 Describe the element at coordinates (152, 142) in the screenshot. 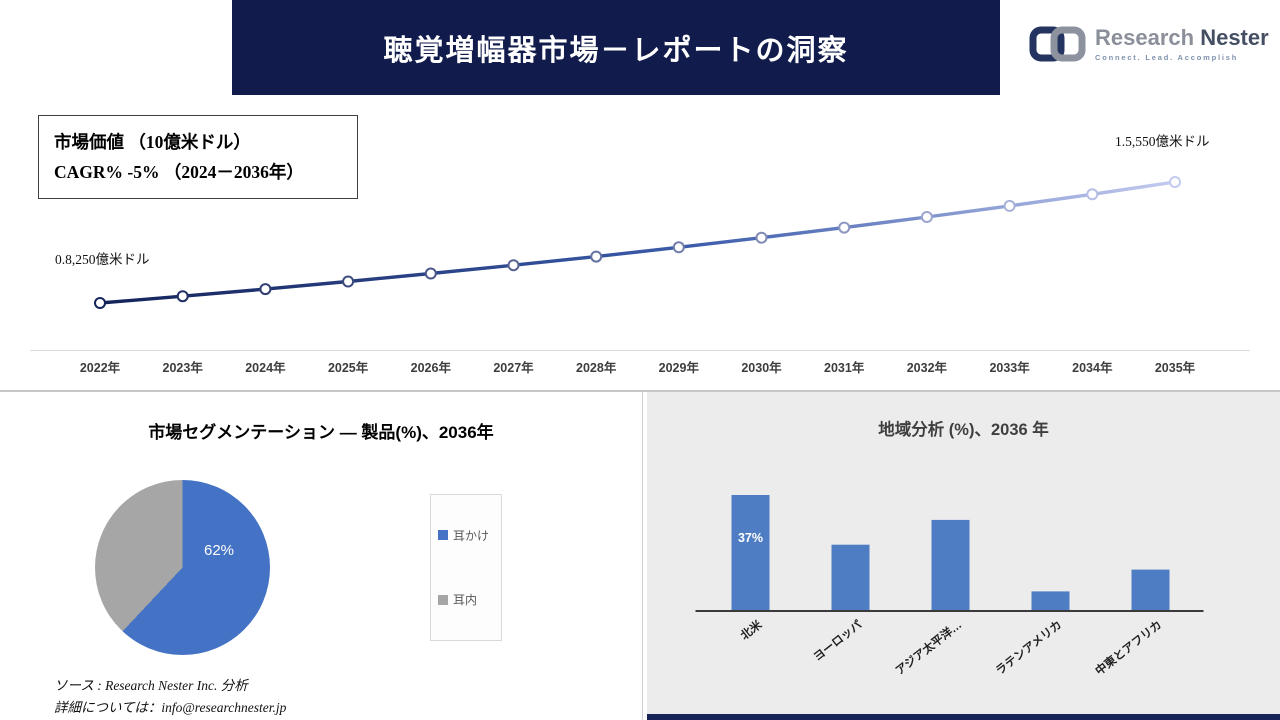

I see `market-value-title: 市場価値 （10億米ドル）` at that location.